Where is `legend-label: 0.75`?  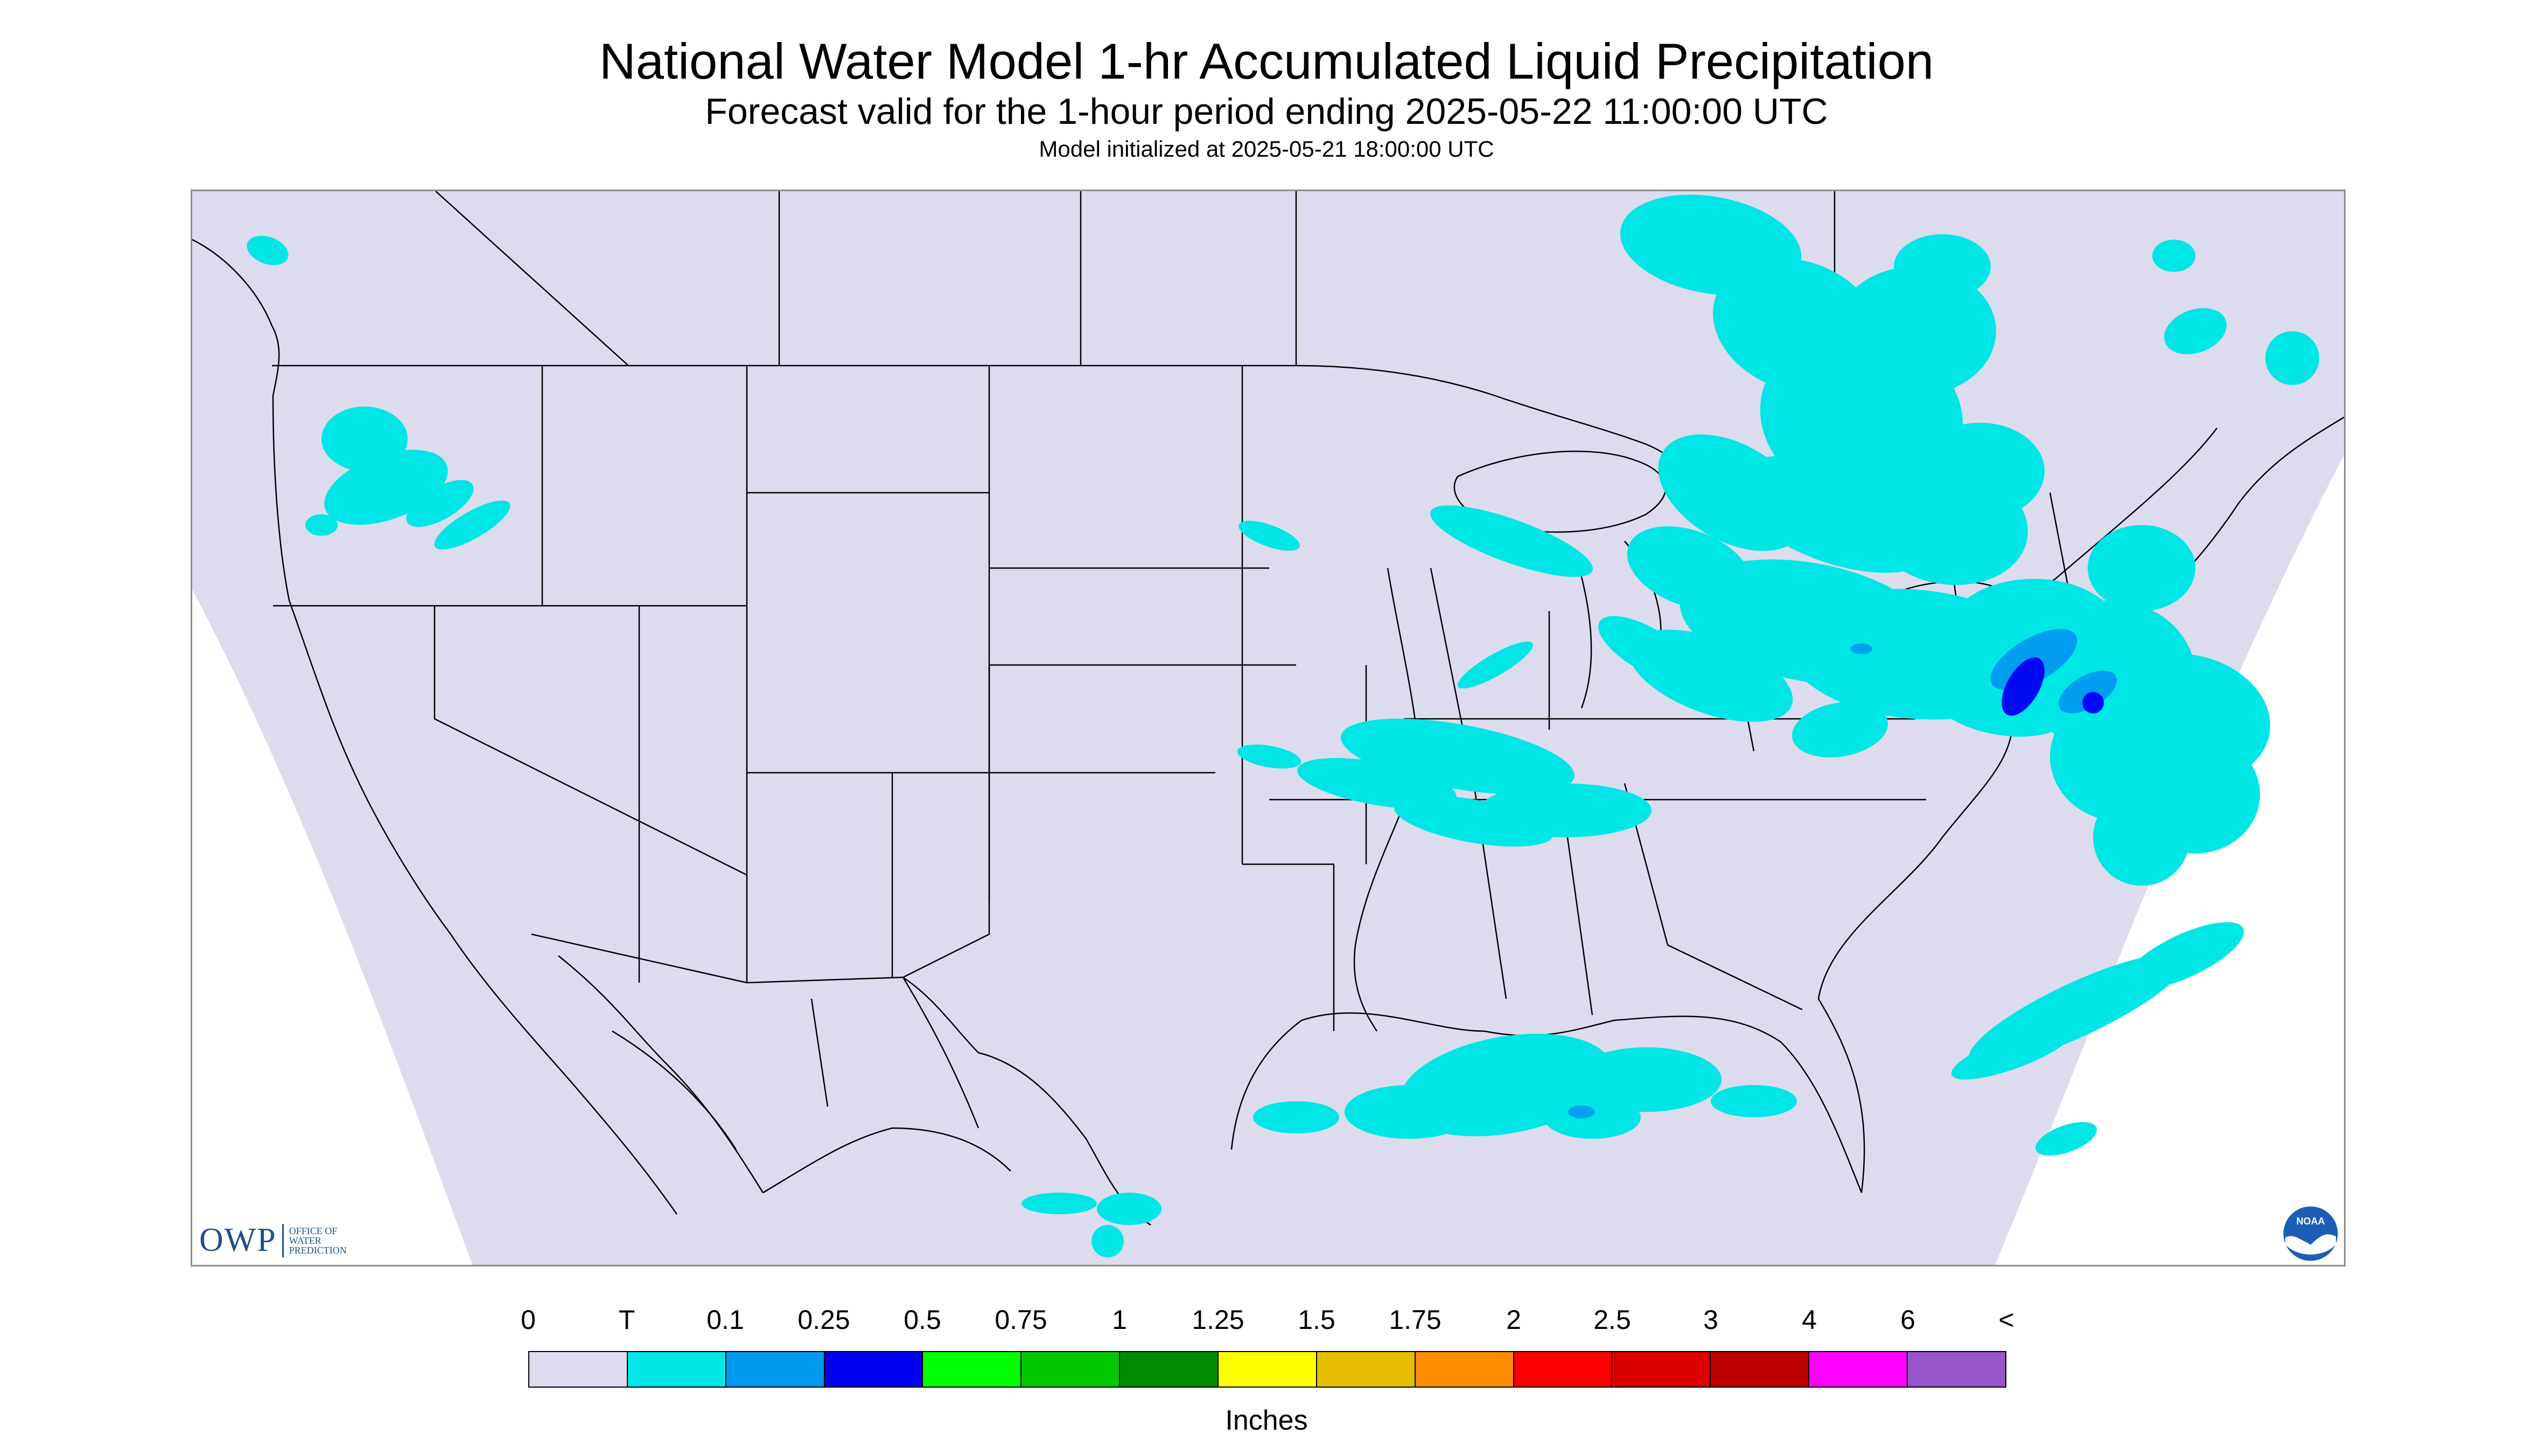
legend-label: 0.75 is located at coordinates (1021, 1320).